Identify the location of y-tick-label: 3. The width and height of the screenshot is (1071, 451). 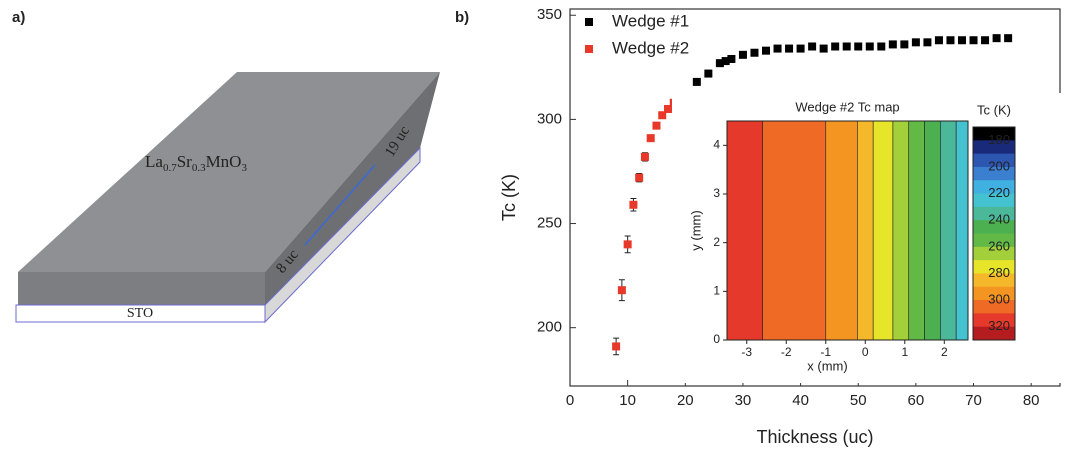
(716, 193).